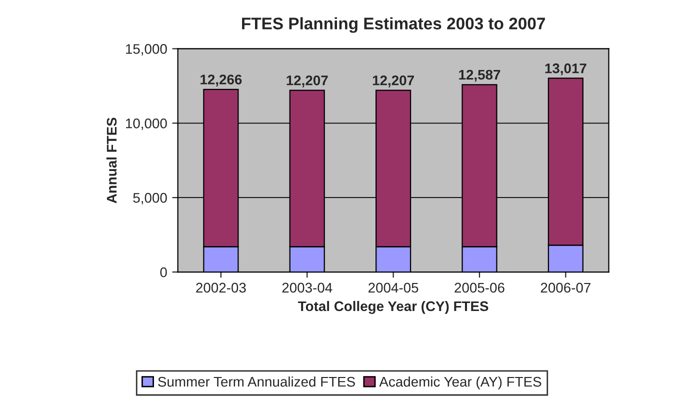  I want to click on legend-label: Summer Term Annualized FTES, so click(256, 381).